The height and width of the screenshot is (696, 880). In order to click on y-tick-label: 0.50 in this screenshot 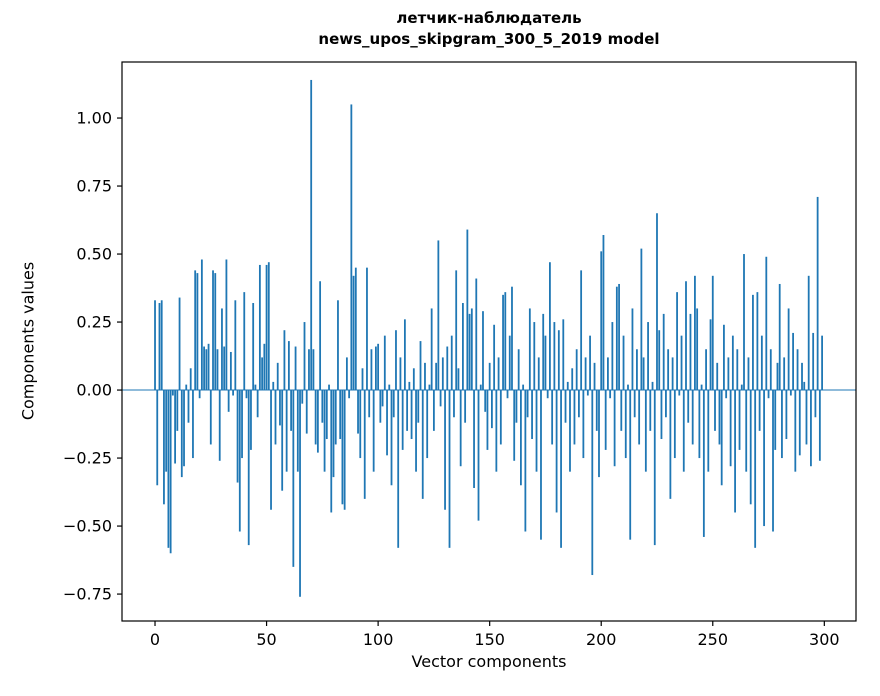, I will do `click(94, 254)`.